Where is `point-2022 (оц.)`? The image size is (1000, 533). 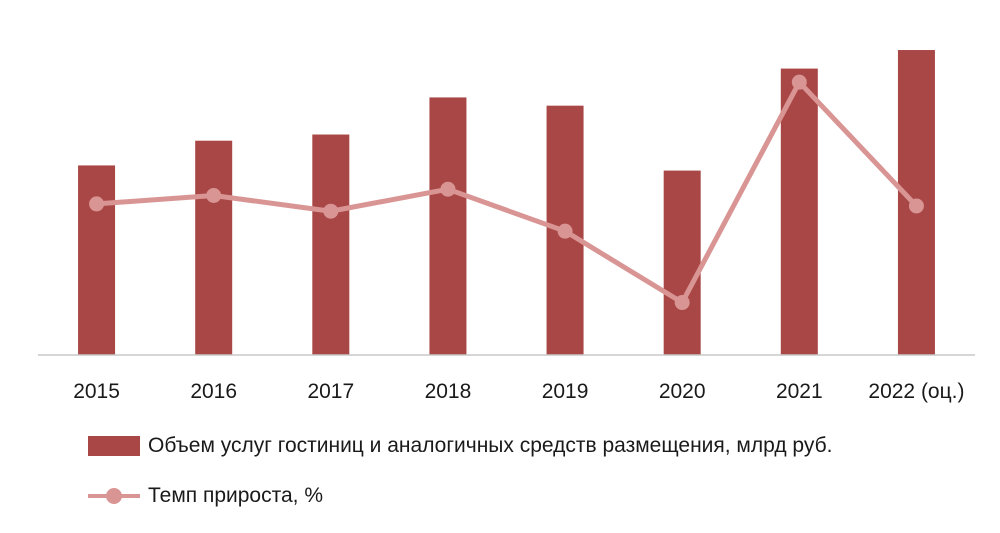 point-2022 (оц.) is located at coordinates (916, 206).